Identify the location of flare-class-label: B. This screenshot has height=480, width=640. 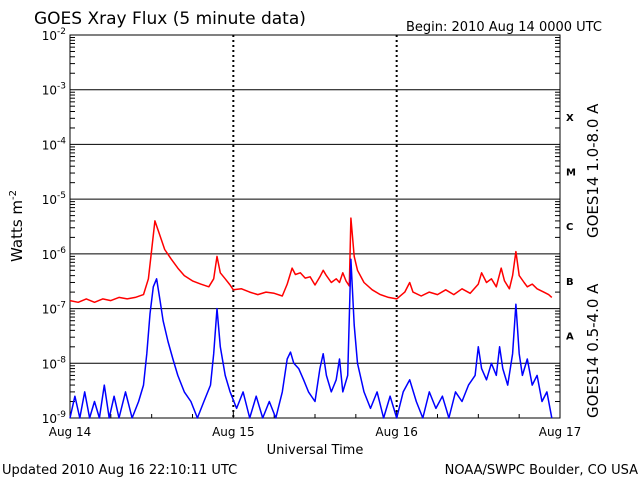
(570, 282).